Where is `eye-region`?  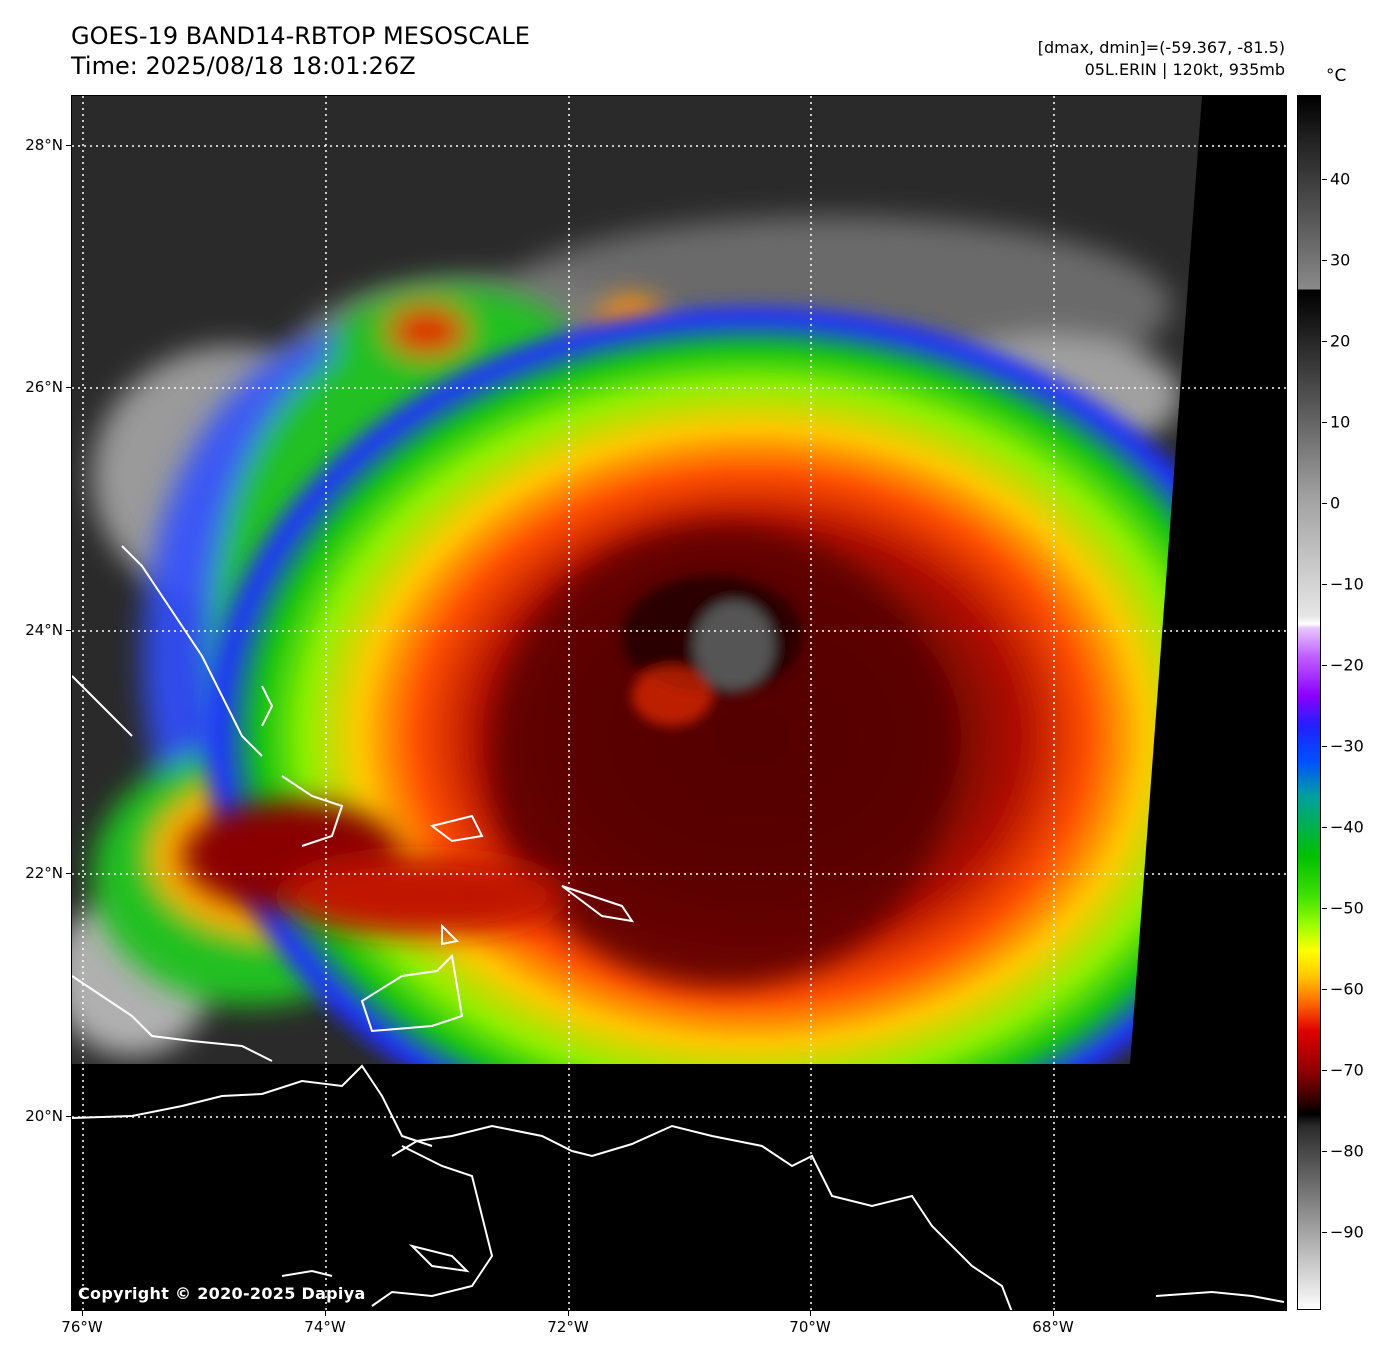 eye-region is located at coordinates (712, 651).